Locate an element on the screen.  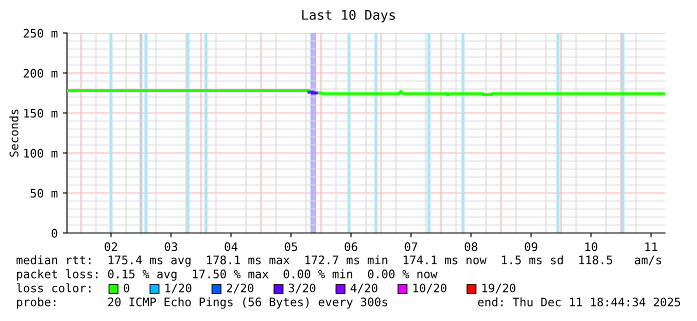
legend-label: 4/20 is located at coordinates (364, 289).